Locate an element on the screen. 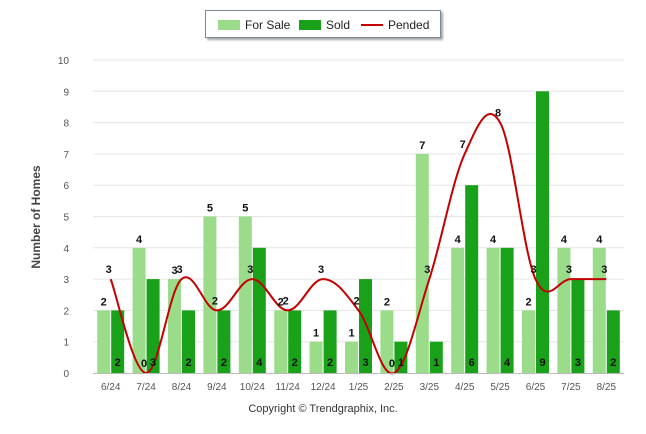  legend-swatch-sold is located at coordinates (310, 24).